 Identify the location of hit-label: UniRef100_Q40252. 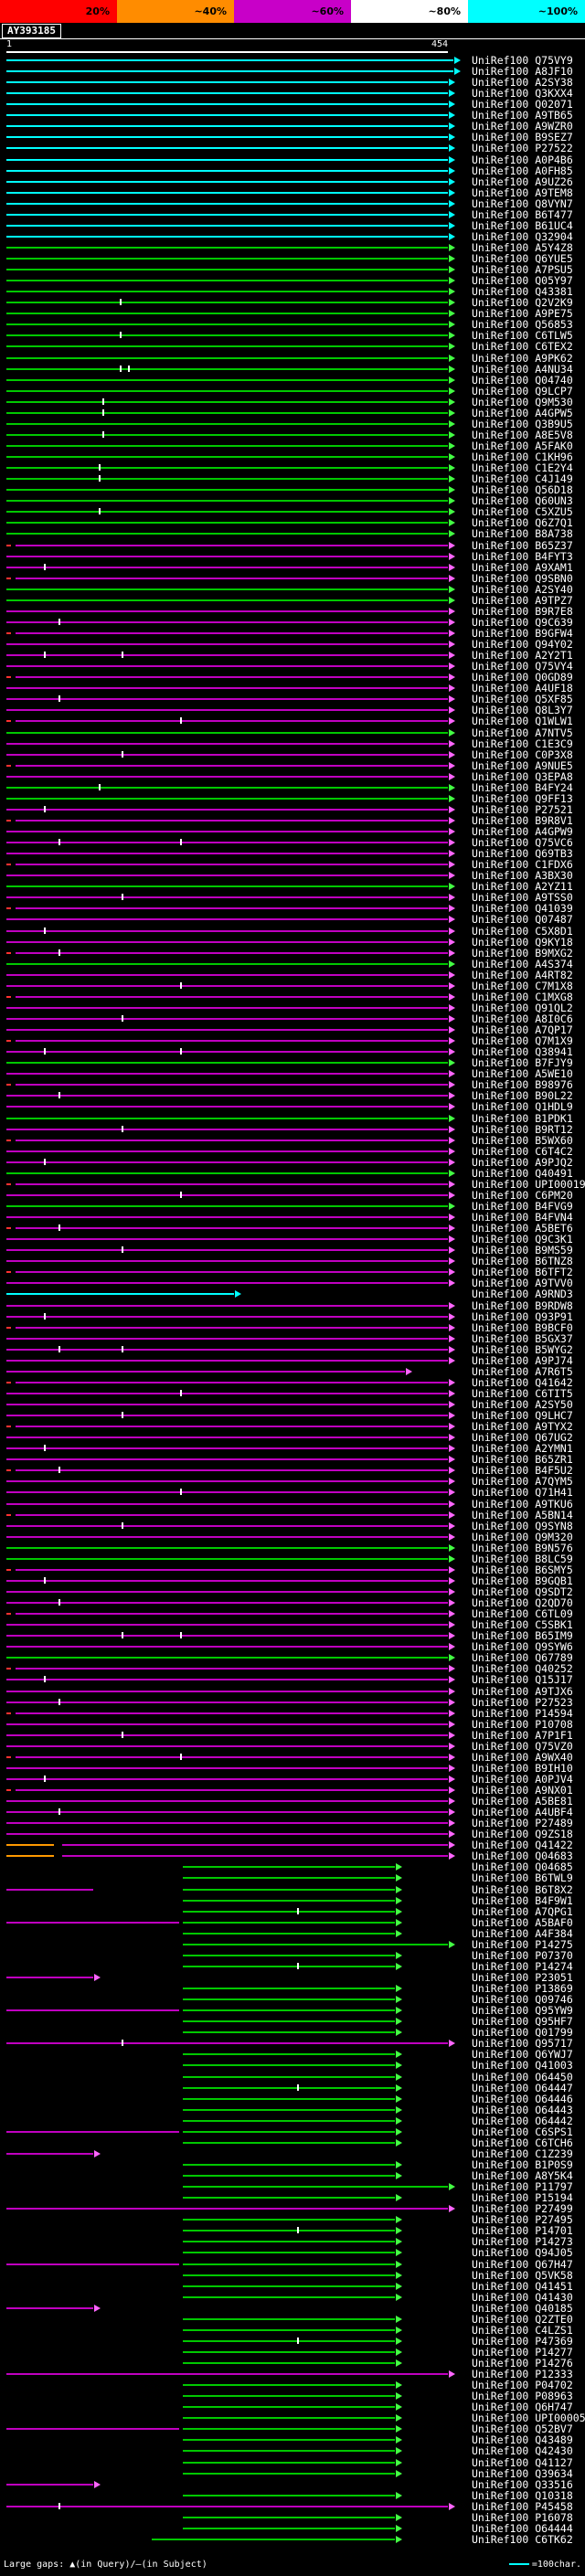
(522, 1669).